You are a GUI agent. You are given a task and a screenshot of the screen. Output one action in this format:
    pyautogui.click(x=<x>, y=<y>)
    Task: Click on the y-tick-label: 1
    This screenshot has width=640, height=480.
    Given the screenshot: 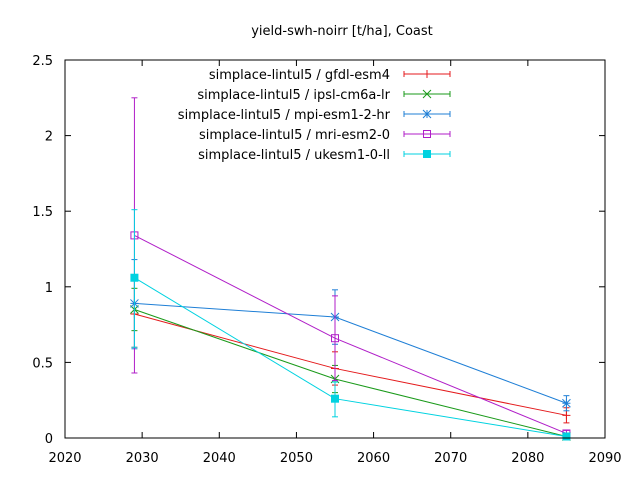 What is the action you would take?
    pyautogui.click(x=49, y=288)
    